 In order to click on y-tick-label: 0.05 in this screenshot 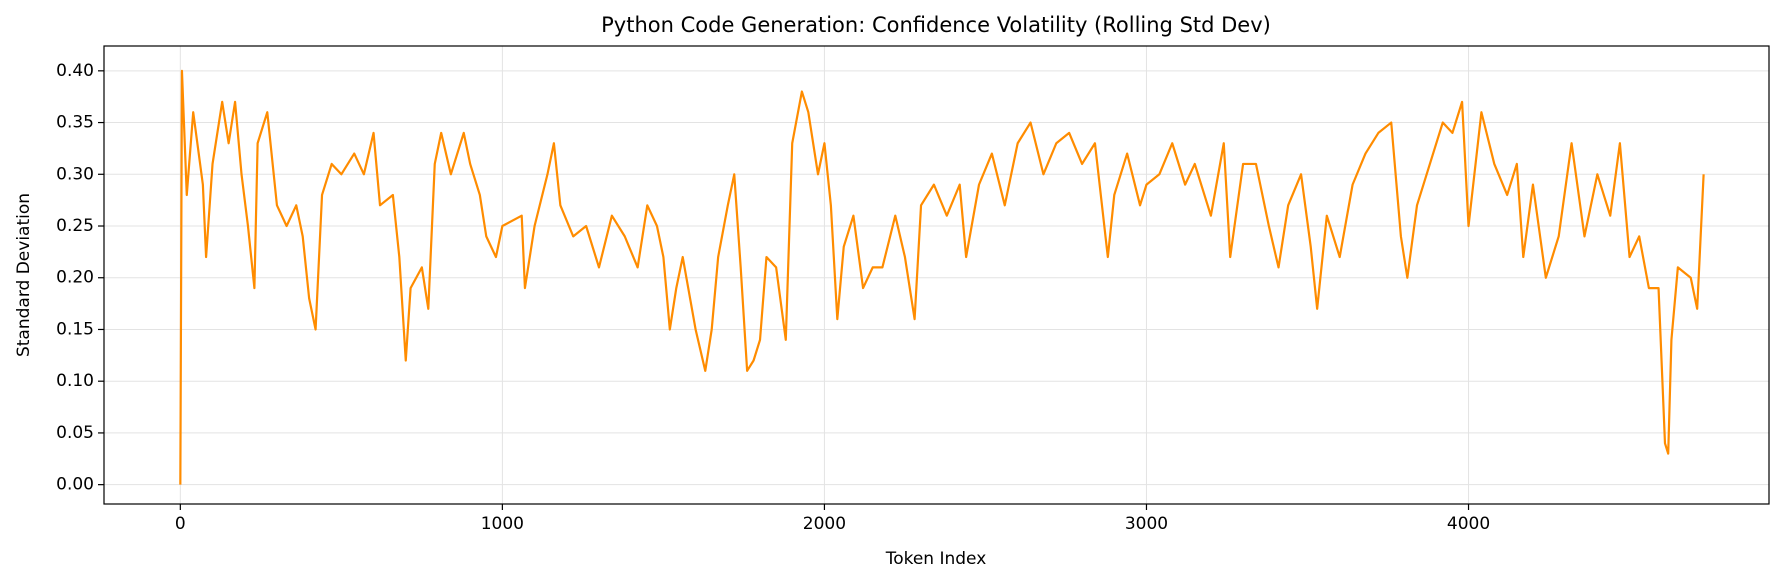, I will do `click(75, 433)`.